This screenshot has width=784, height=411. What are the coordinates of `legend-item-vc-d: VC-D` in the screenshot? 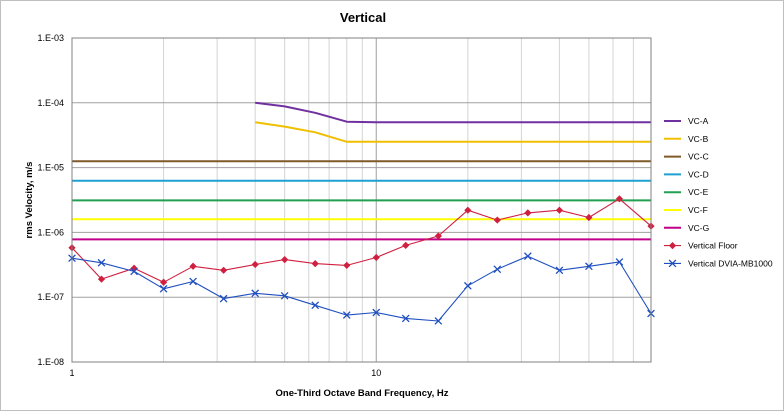 It's located at (686, 174).